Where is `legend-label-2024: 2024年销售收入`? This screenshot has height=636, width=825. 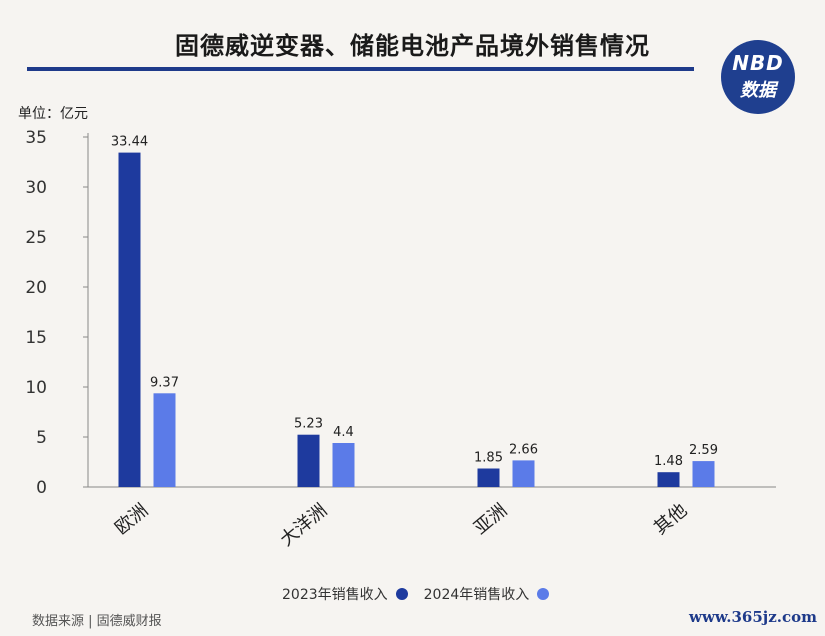 legend-label-2024: 2024年销售收入 is located at coordinates (476, 595).